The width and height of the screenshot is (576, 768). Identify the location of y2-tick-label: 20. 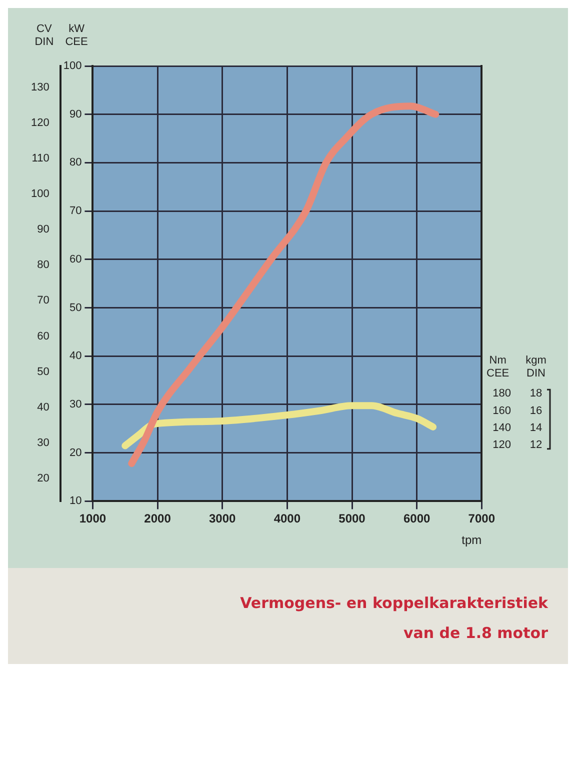
(43, 478).